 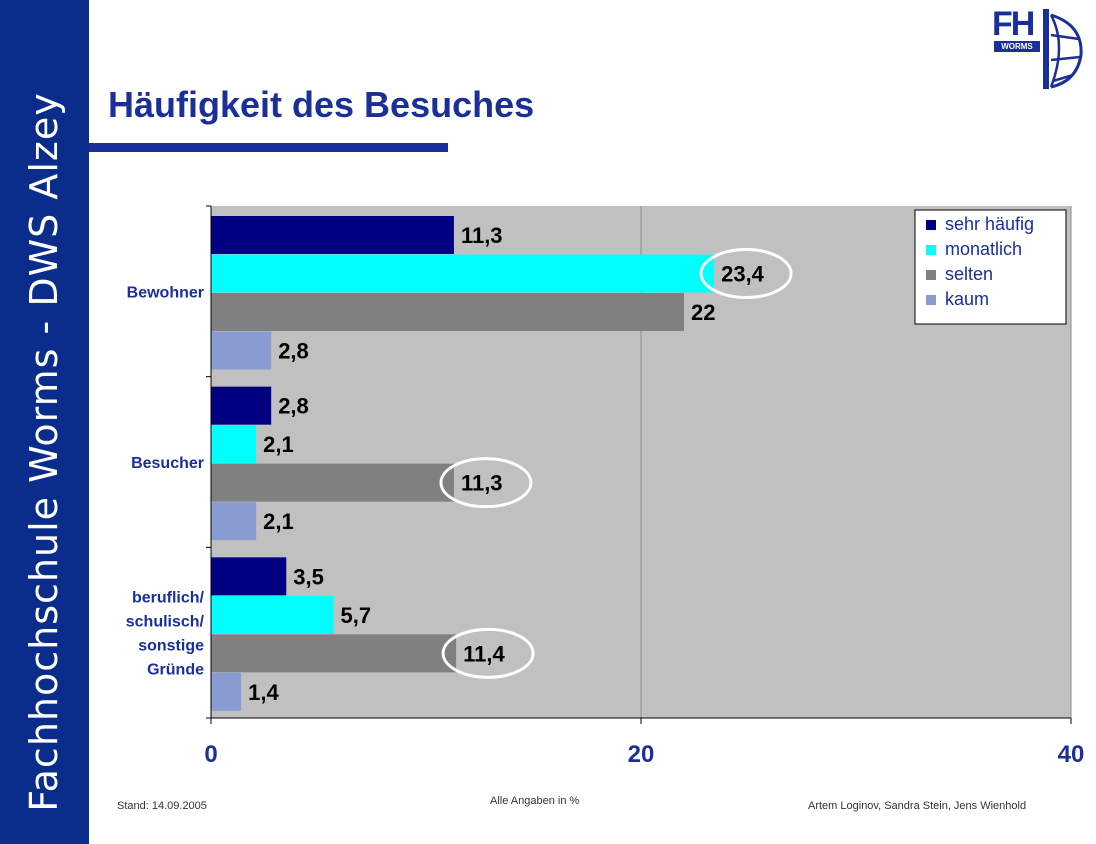 What do you see at coordinates (167, 463) in the screenshot?
I see `category-label: Besucher` at bounding box center [167, 463].